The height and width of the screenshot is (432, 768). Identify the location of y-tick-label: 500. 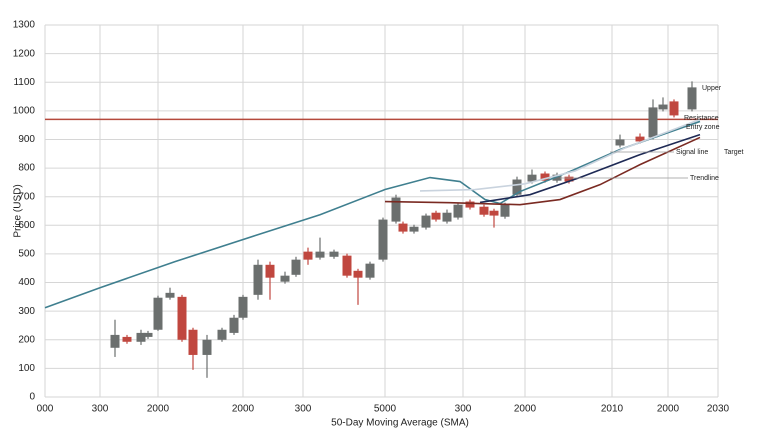
(26, 254).